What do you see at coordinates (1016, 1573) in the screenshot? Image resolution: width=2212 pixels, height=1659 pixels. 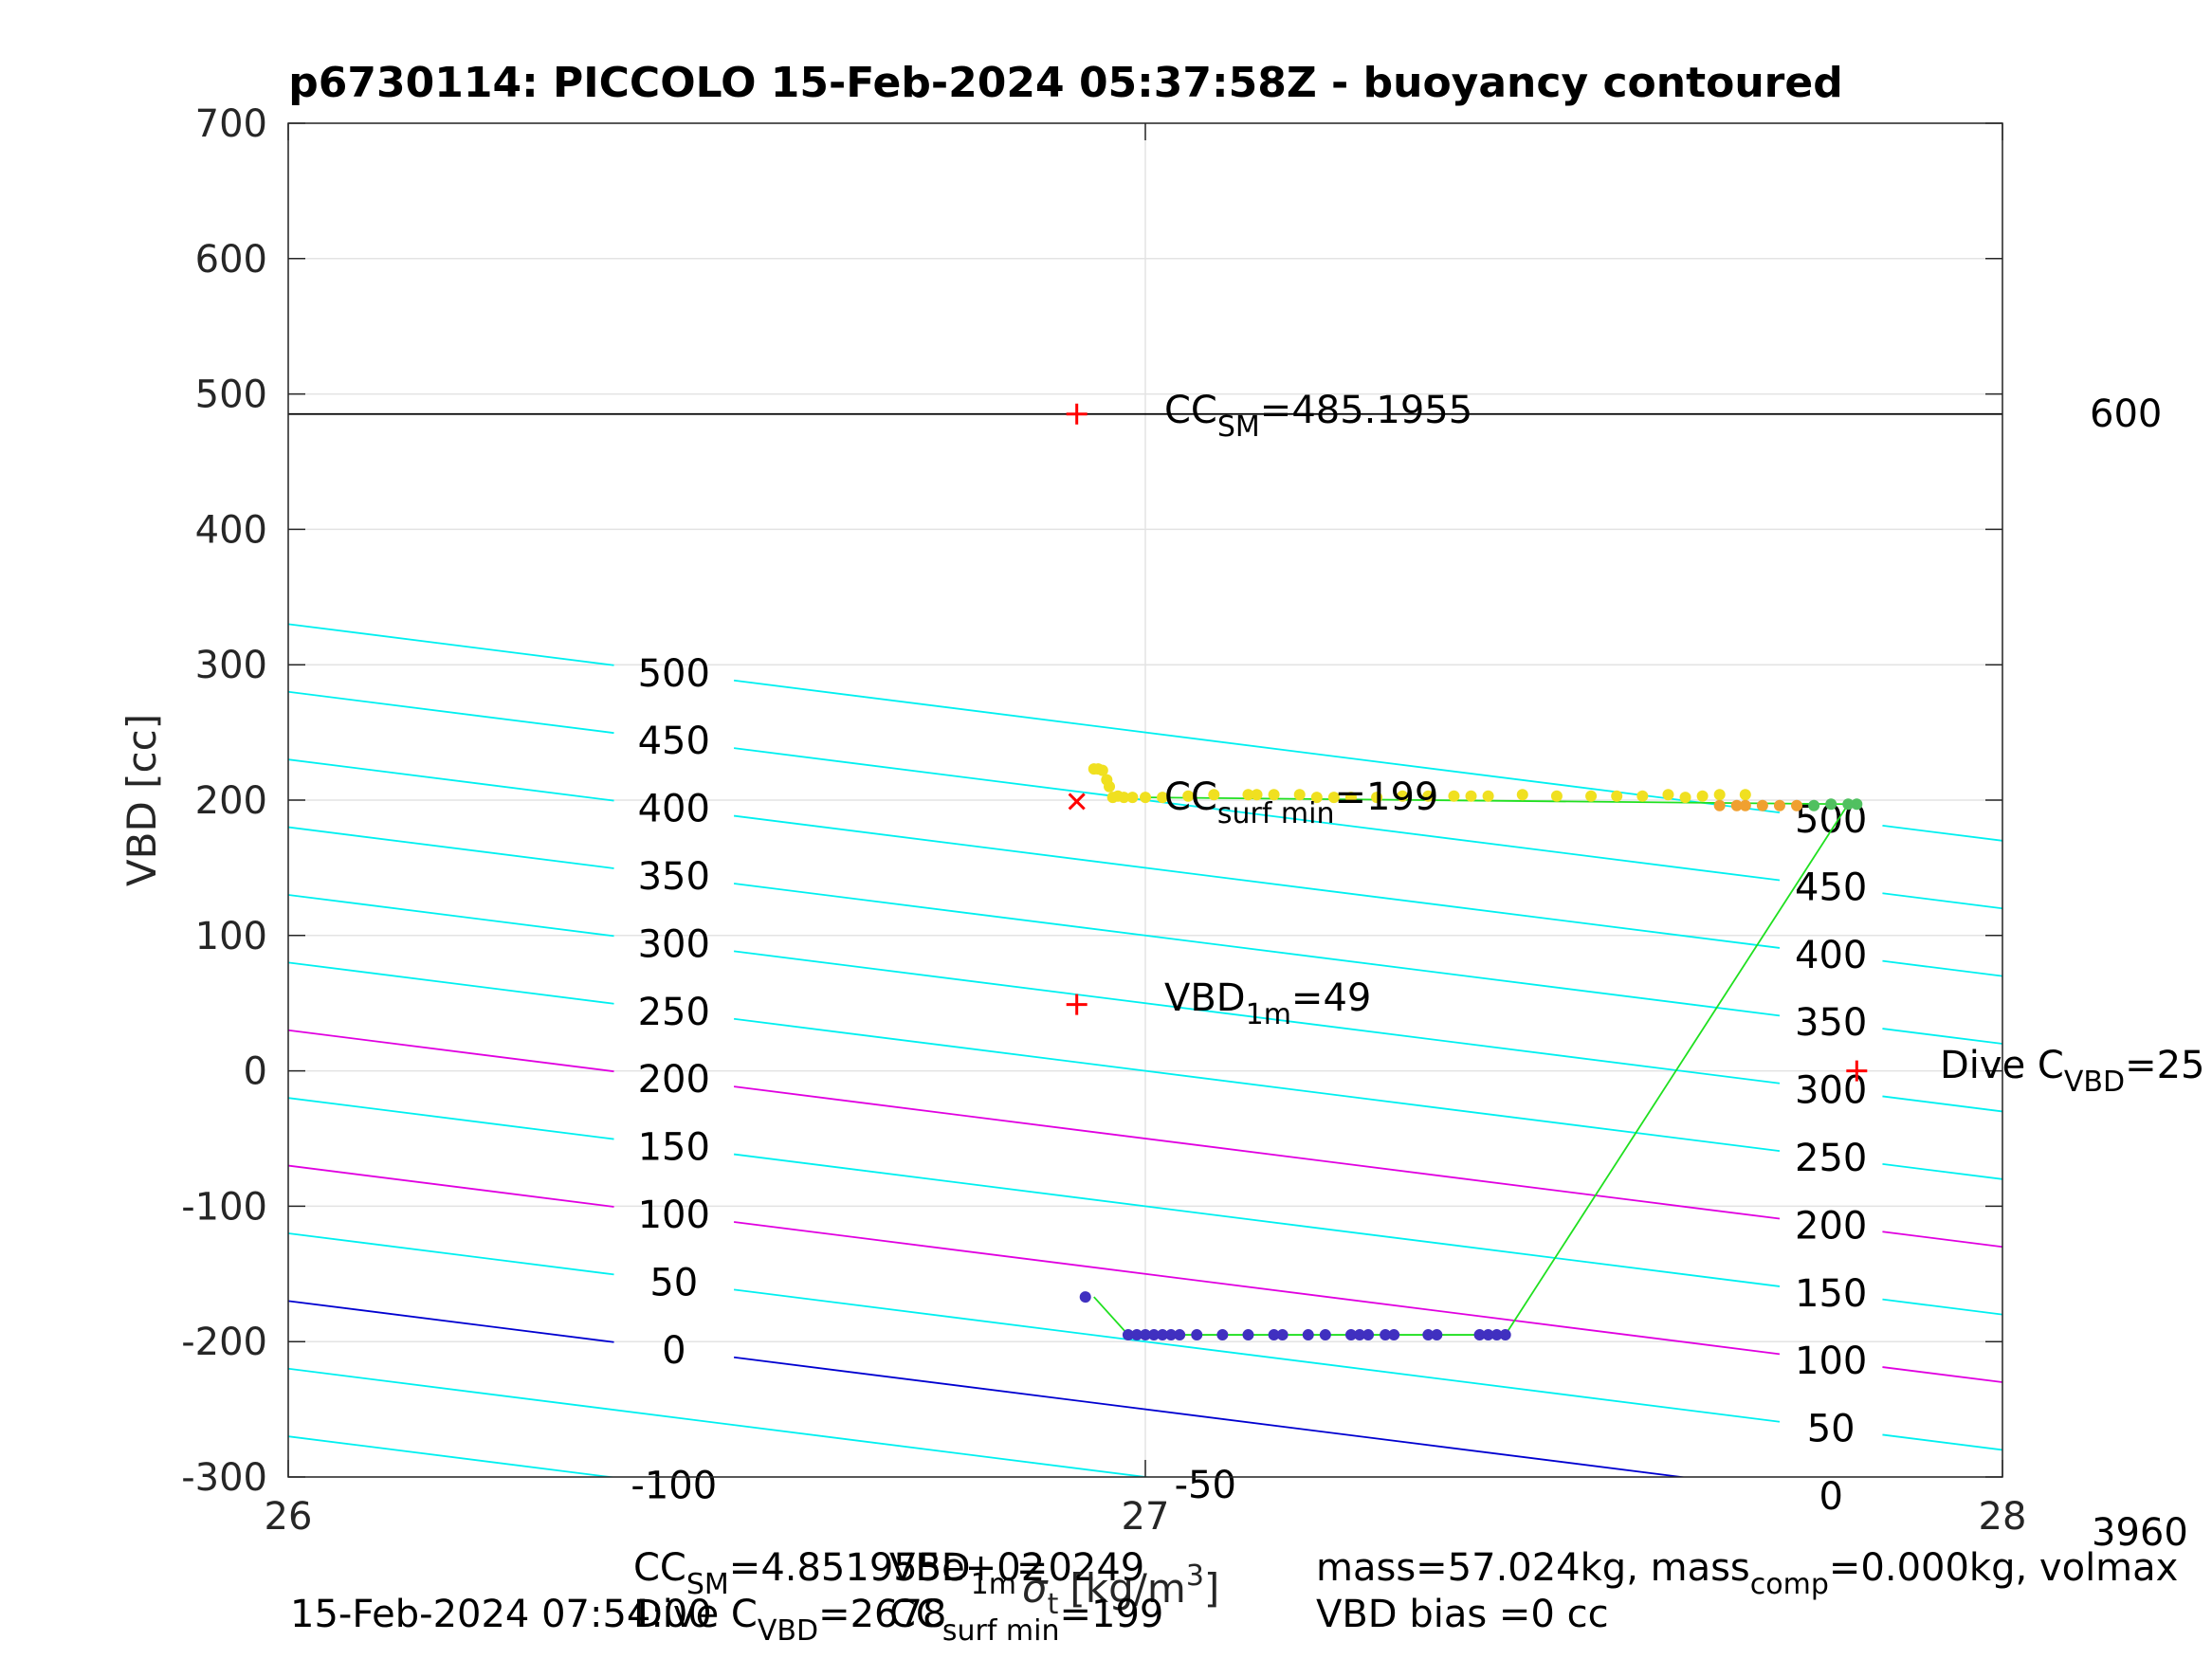 I see `footer-vbd-1m: VBD1m=0249` at bounding box center [1016, 1573].